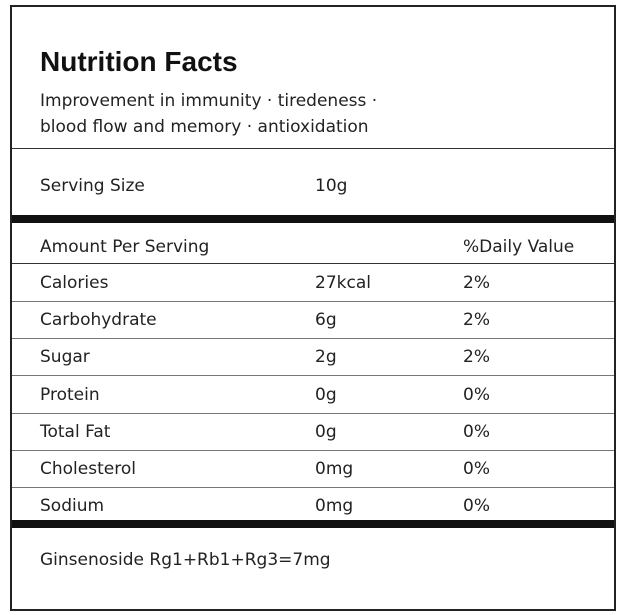 This screenshot has width=625, height=615. Describe the element at coordinates (331, 186) in the screenshot. I see `serving-value: 10g` at that location.